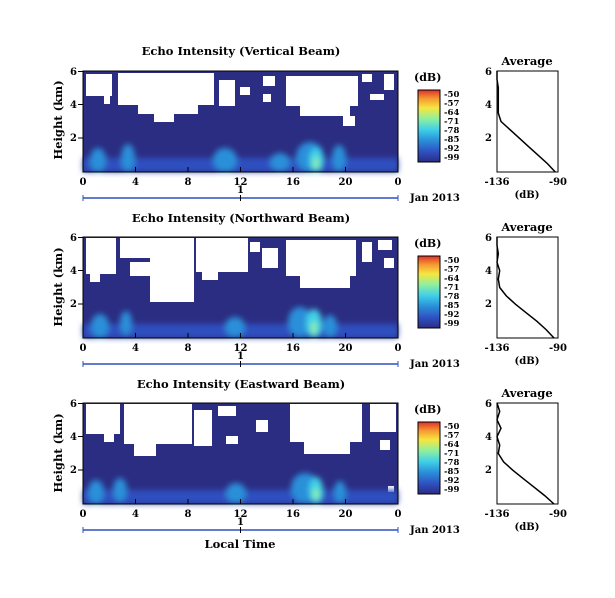  Describe the element at coordinates (240, 544) in the screenshot. I see `x-axis-label: Local Time` at that location.